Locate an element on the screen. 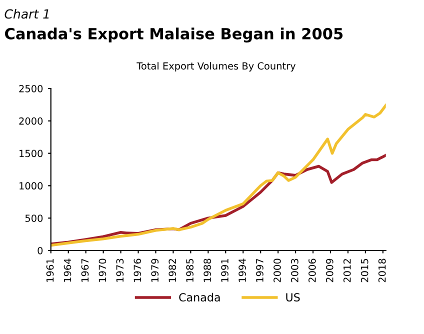  x-tick-label: 1988 is located at coordinates (207, 270).